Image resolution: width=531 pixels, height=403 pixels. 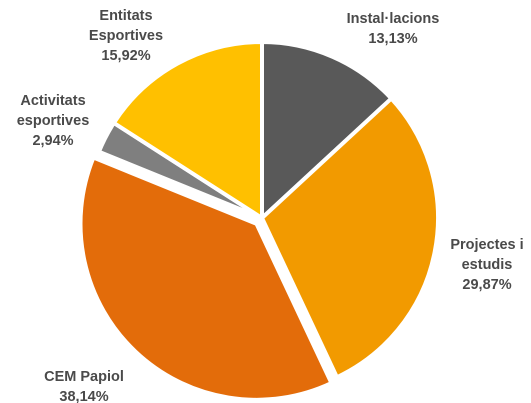 I want to click on slice-label-projectes-i-estudis: Projectes i estudis 29,87%, so click(x=486, y=265).